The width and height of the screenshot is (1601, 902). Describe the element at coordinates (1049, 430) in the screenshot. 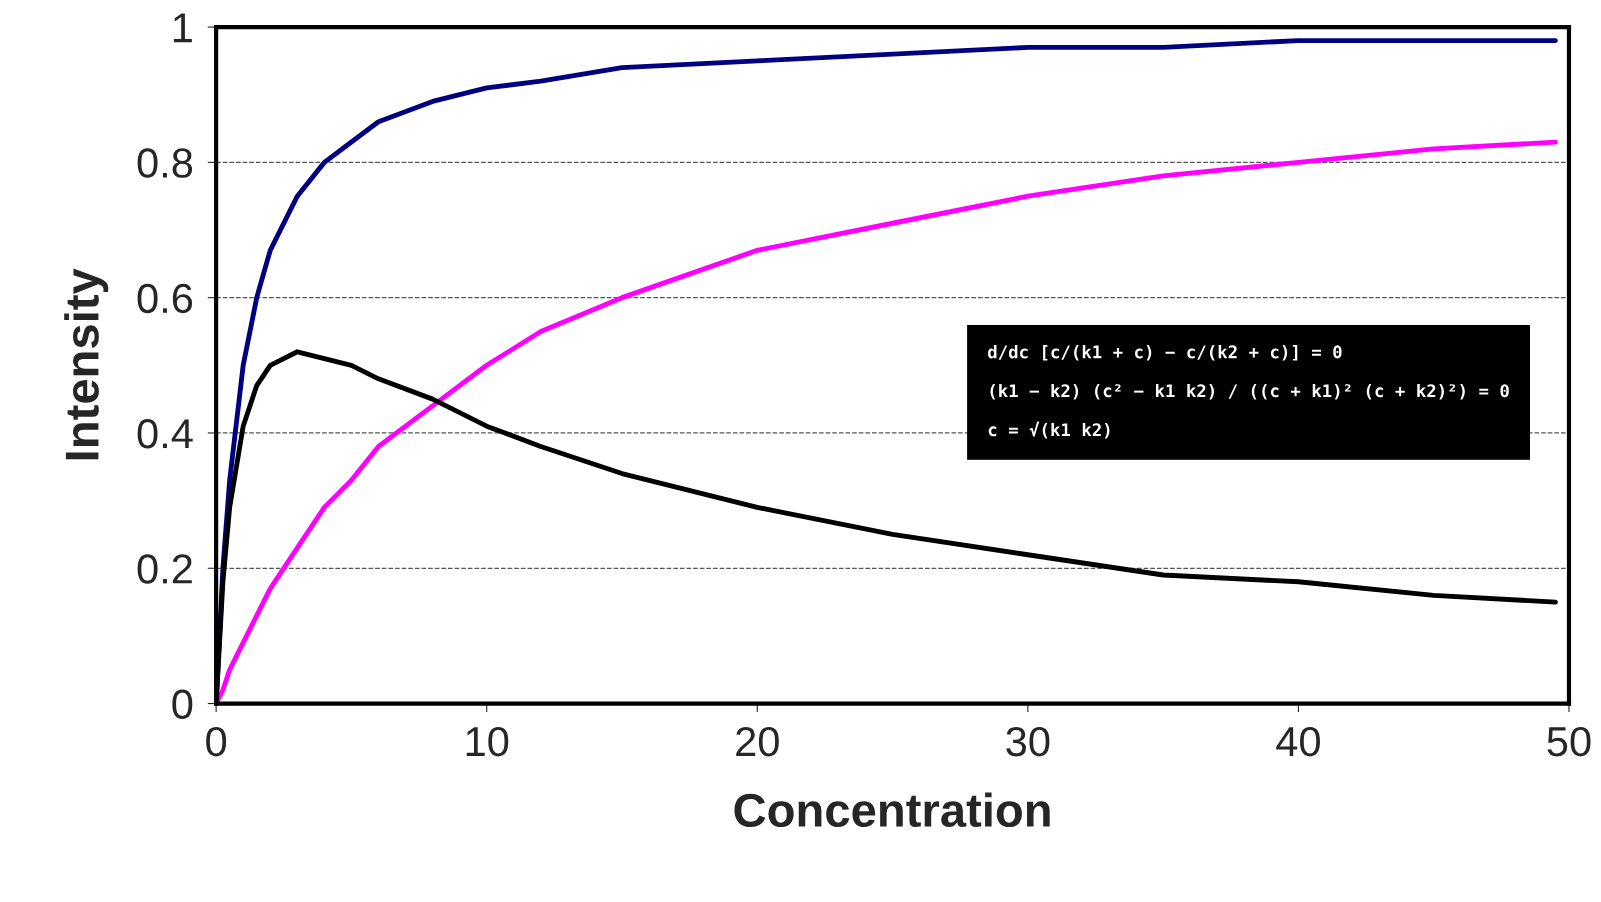

I see `annotation: c = √(k1 k2)` at that location.